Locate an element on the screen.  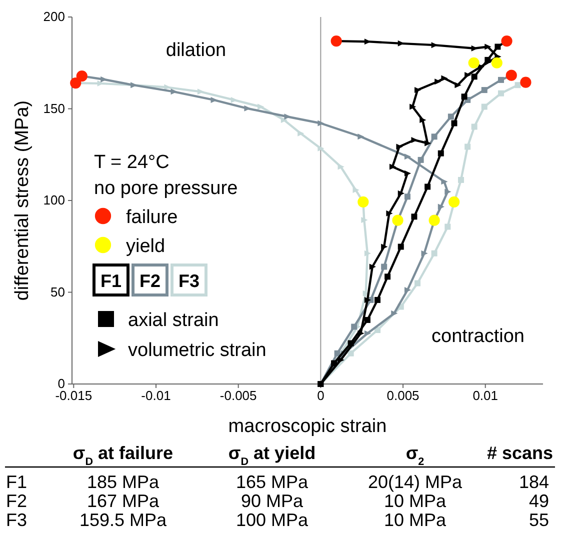
x-axis-title: macroscopic strain is located at coordinates (307, 426).